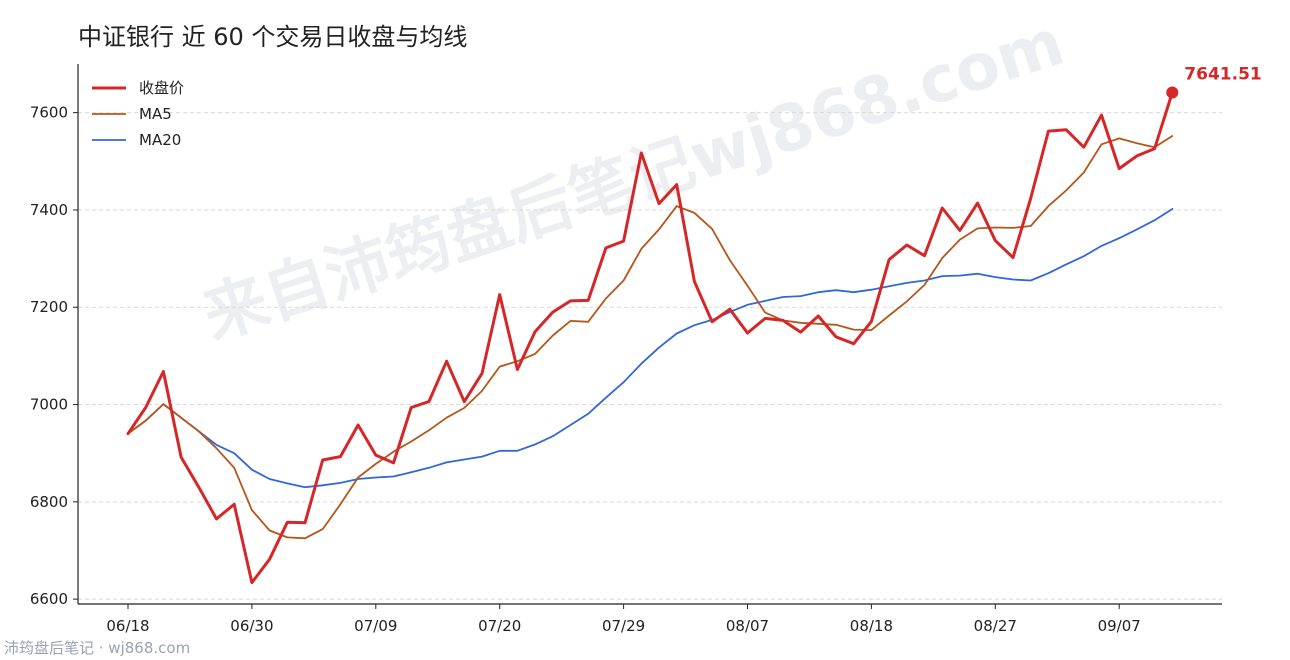  What do you see at coordinates (871, 626) in the screenshot?
I see `x-tick-label: 08/18` at bounding box center [871, 626].